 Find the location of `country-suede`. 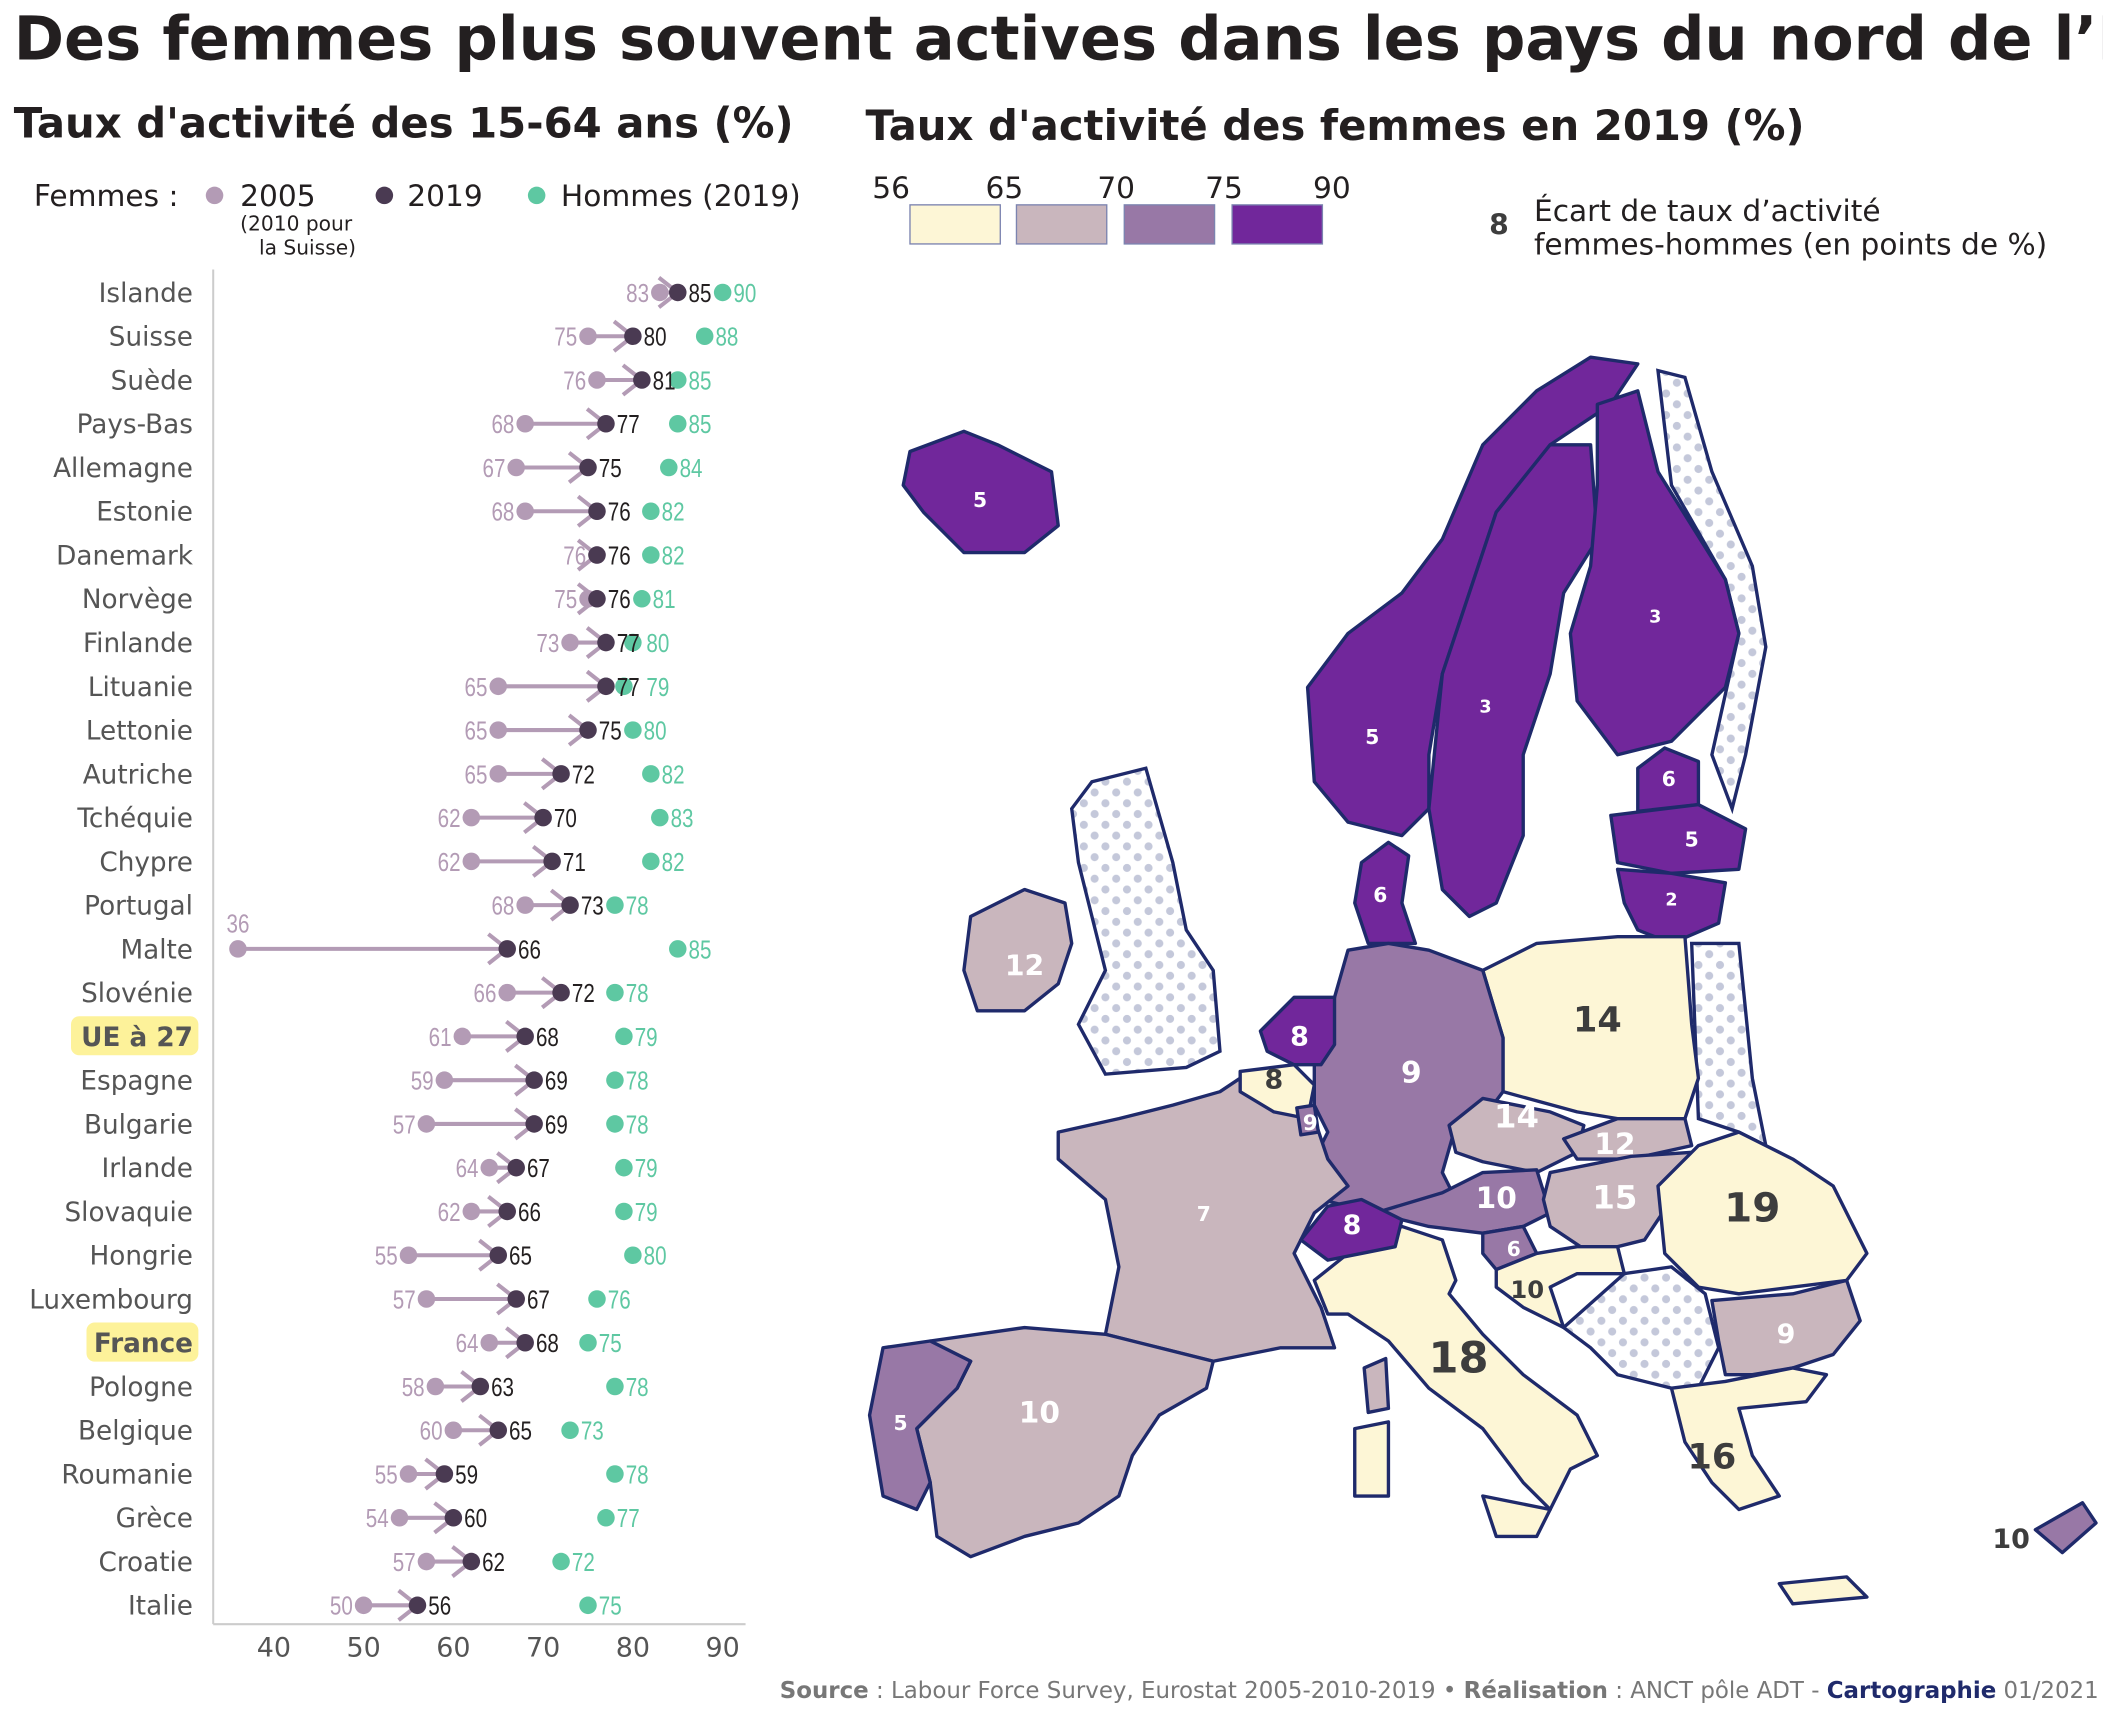

country-suede is located at coordinates (1513, 681).